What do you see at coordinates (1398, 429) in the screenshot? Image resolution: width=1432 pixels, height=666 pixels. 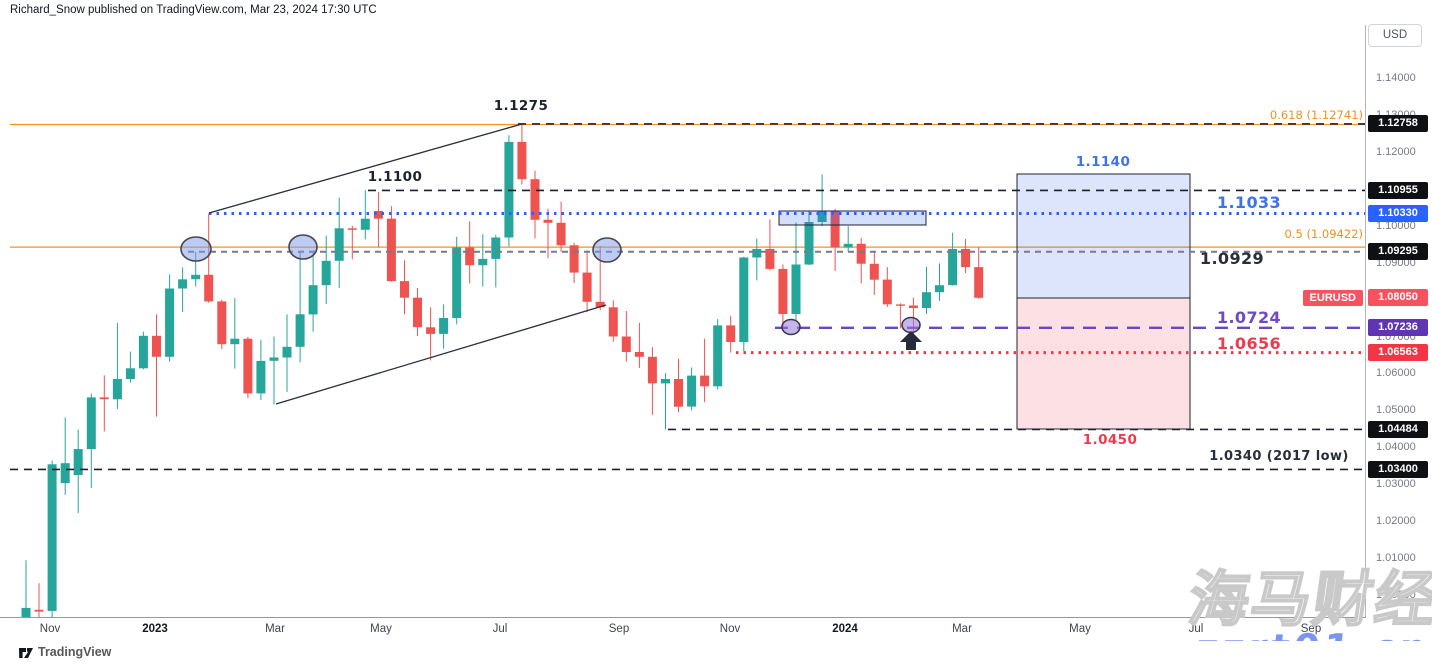 I see `price-badge: 1.04484` at bounding box center [1398, 429].